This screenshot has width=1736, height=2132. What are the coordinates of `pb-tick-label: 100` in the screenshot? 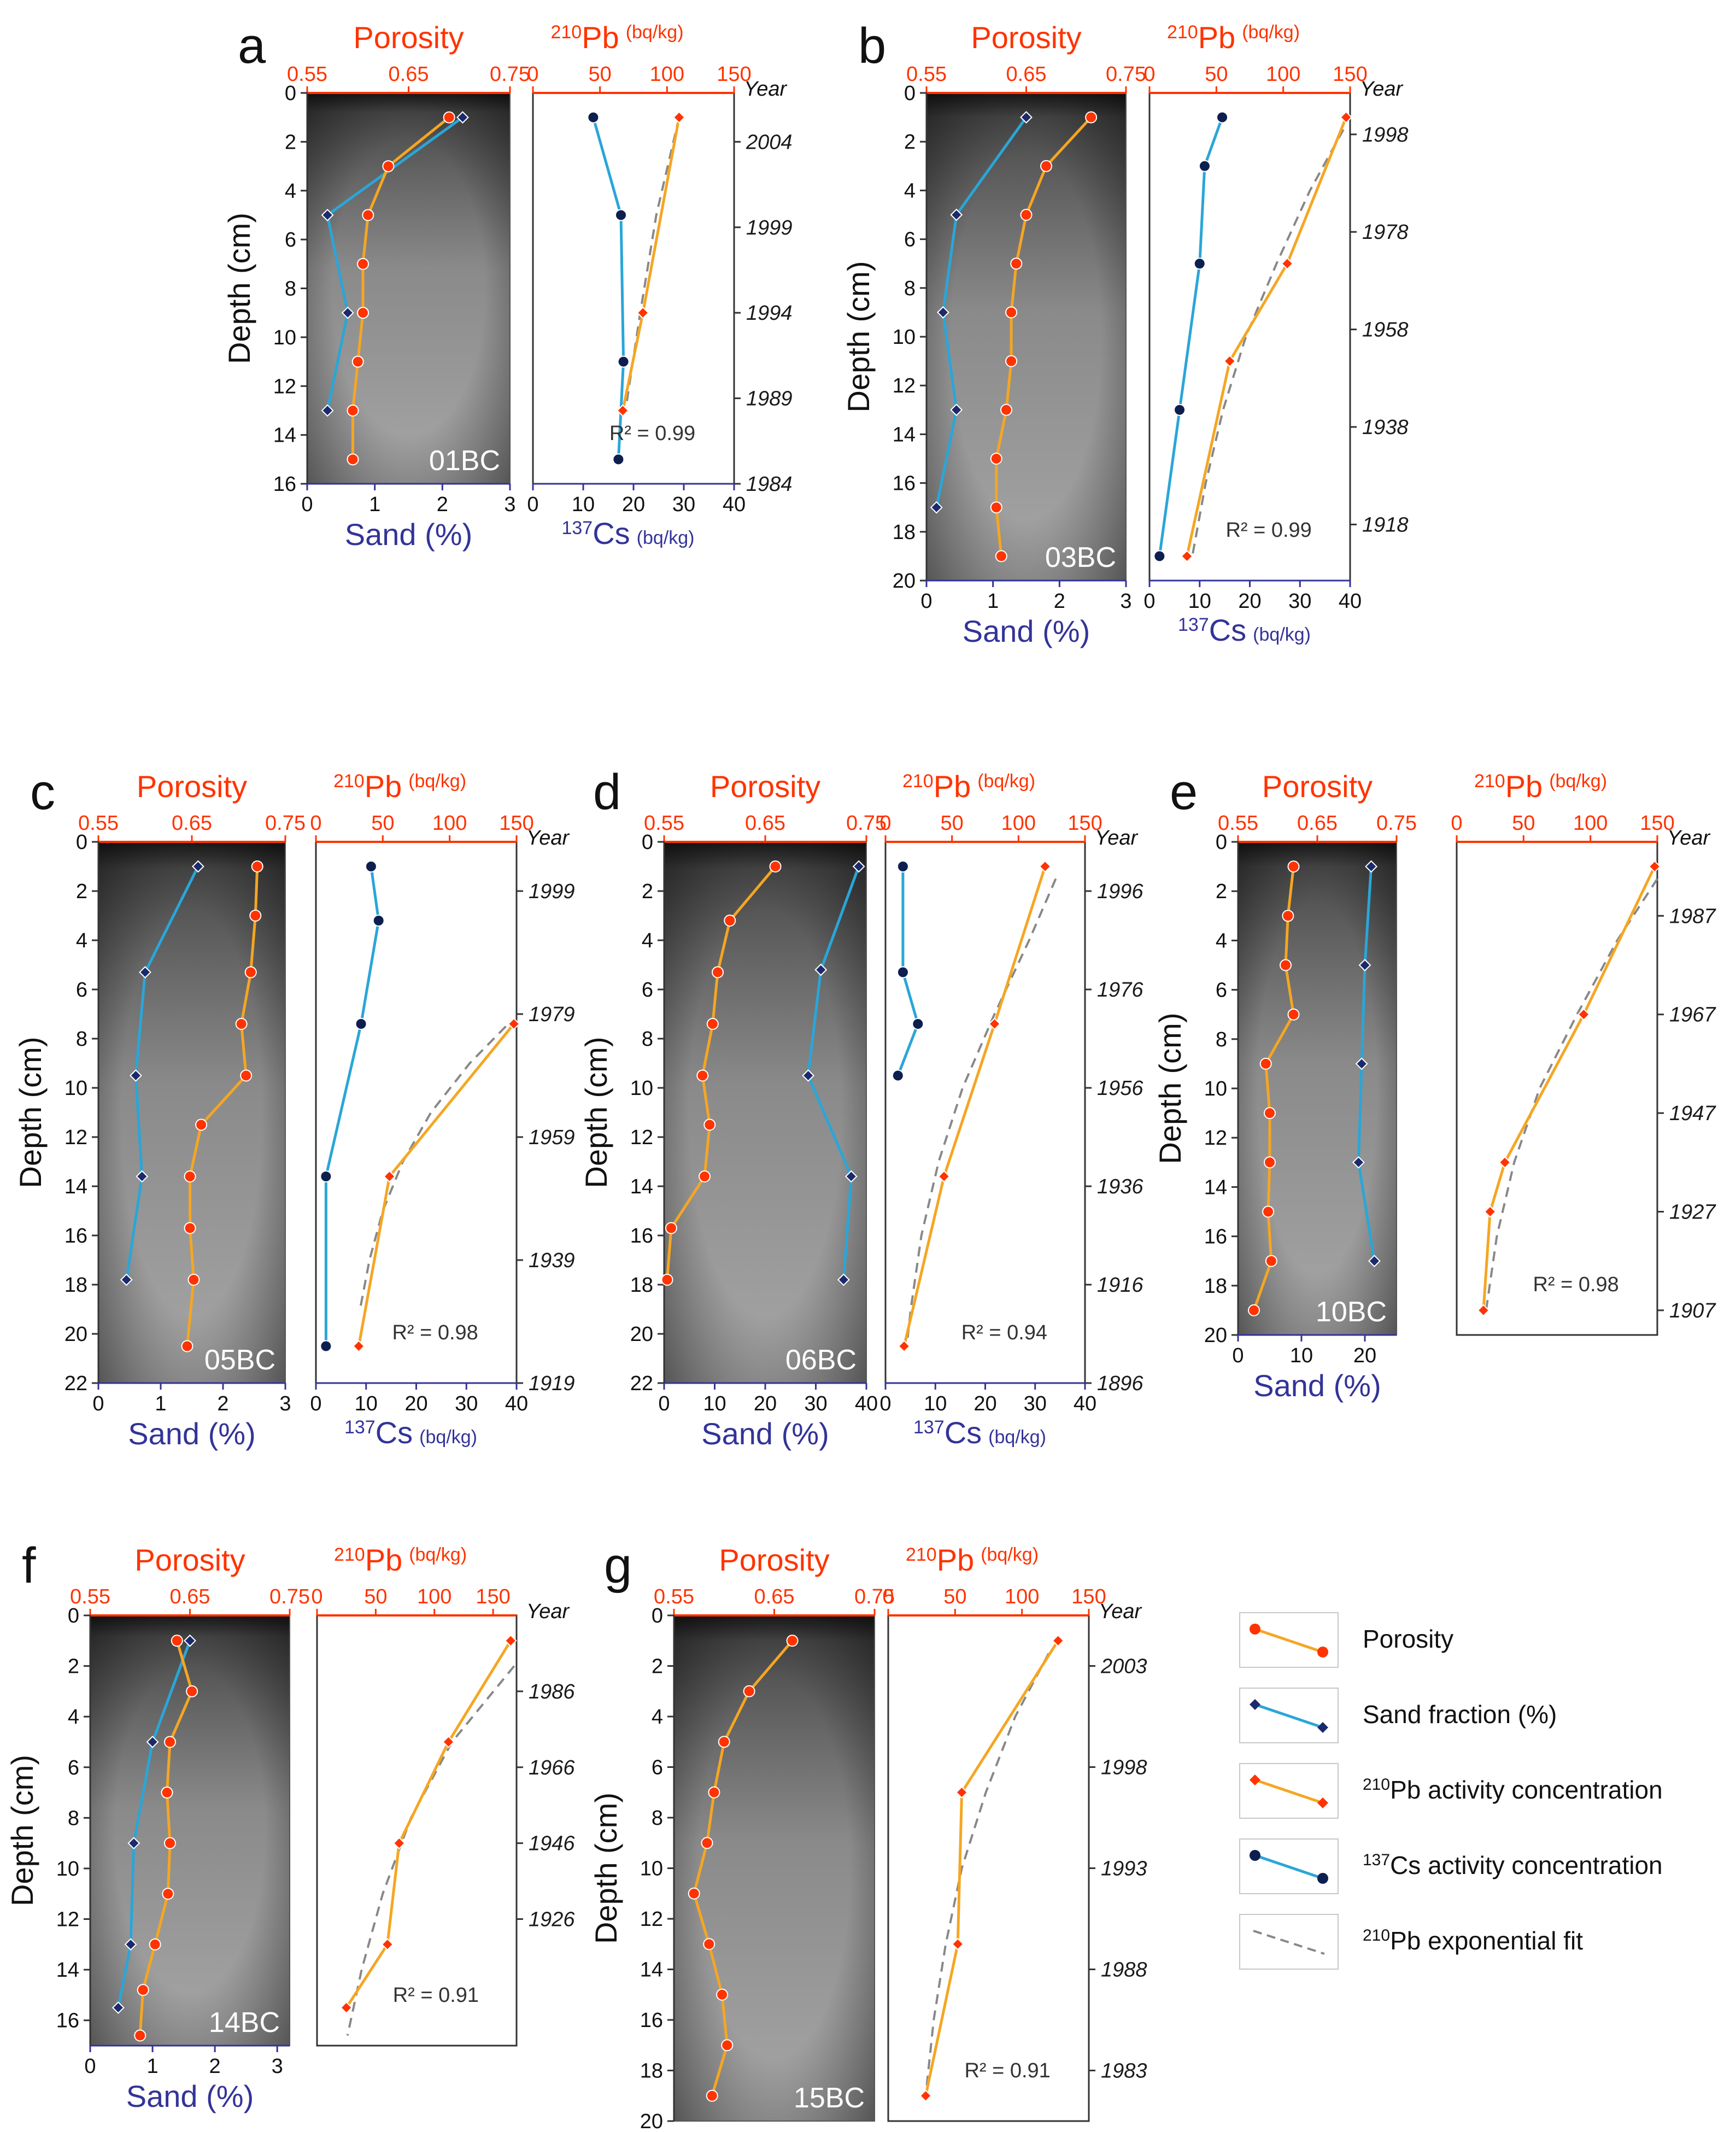 It's located at (434, 1596).